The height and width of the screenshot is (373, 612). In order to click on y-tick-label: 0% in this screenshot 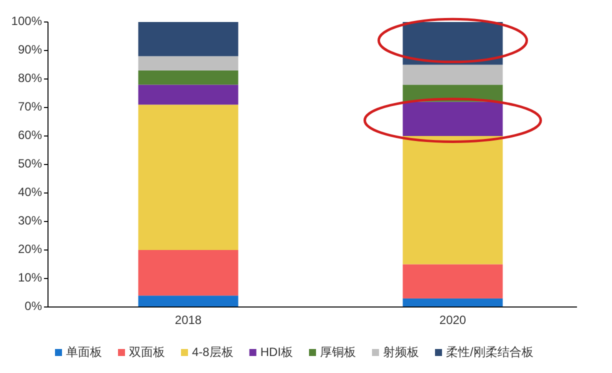, I will do `click(33, 306)`.